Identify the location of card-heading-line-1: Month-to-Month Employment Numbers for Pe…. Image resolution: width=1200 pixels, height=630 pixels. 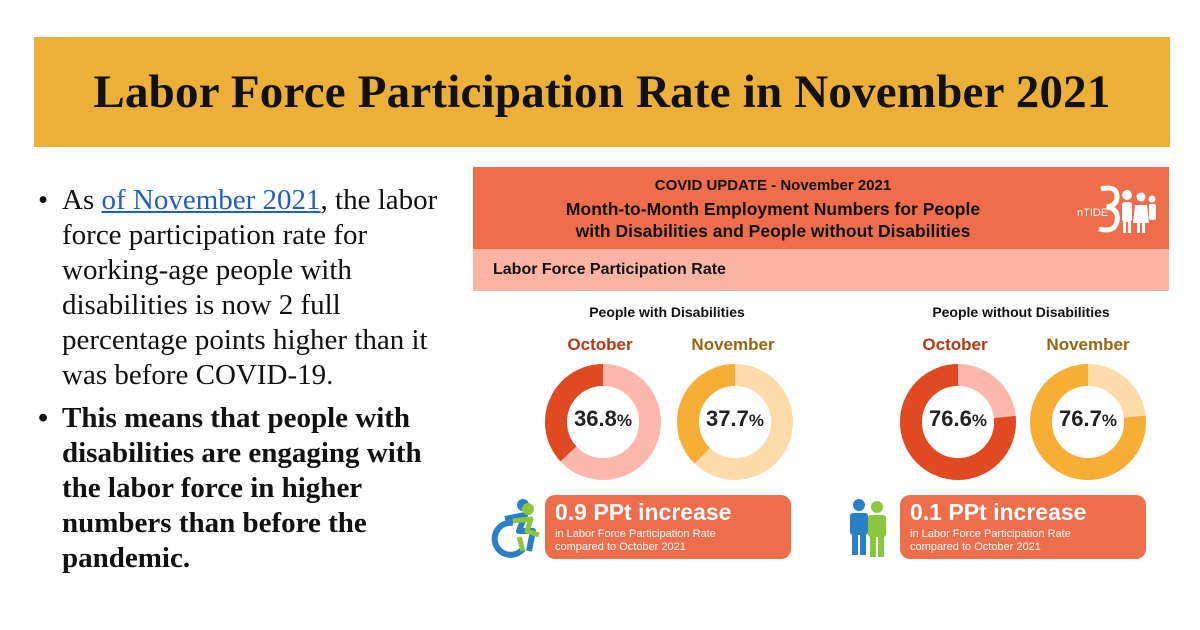
(773, 209).